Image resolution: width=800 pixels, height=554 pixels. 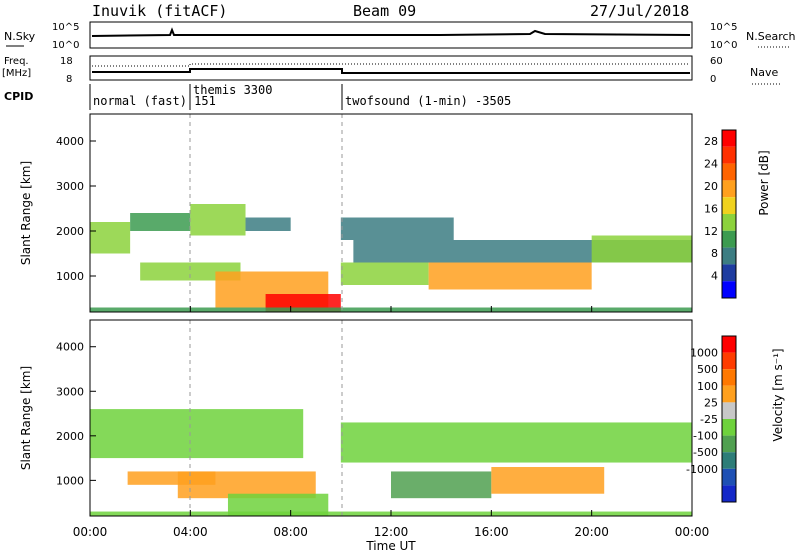 I want to click on nsky-trace, so click(x=391, y=32).